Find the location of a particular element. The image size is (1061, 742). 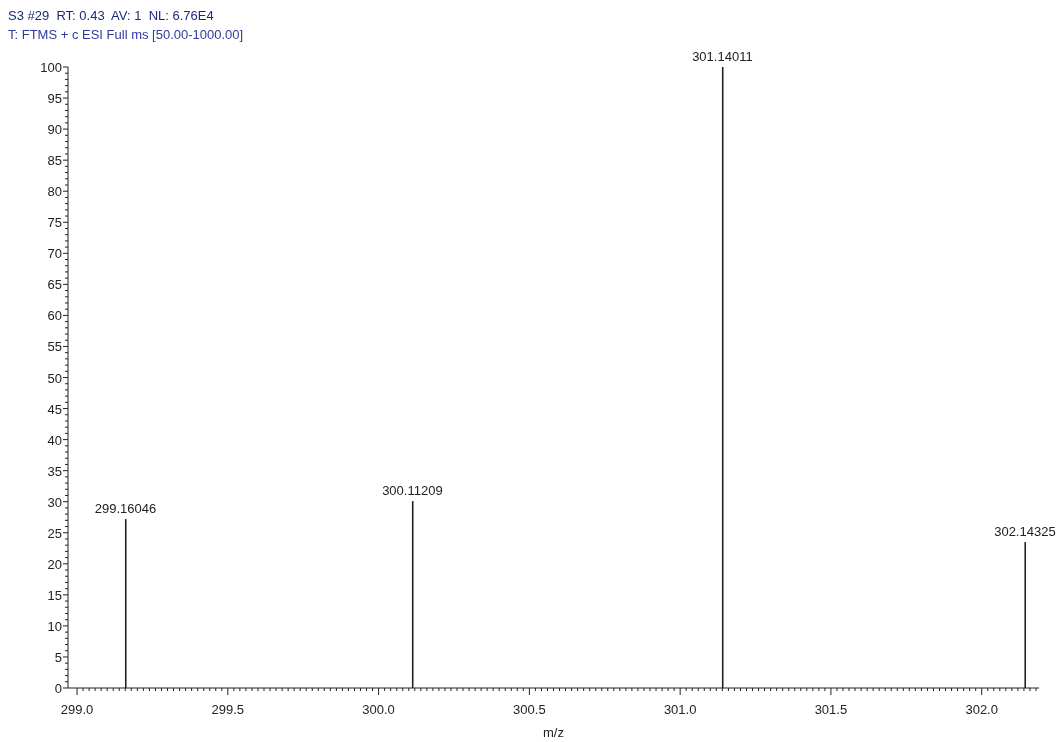

y-tick-label: 0 is located at coordinates (58, 688).